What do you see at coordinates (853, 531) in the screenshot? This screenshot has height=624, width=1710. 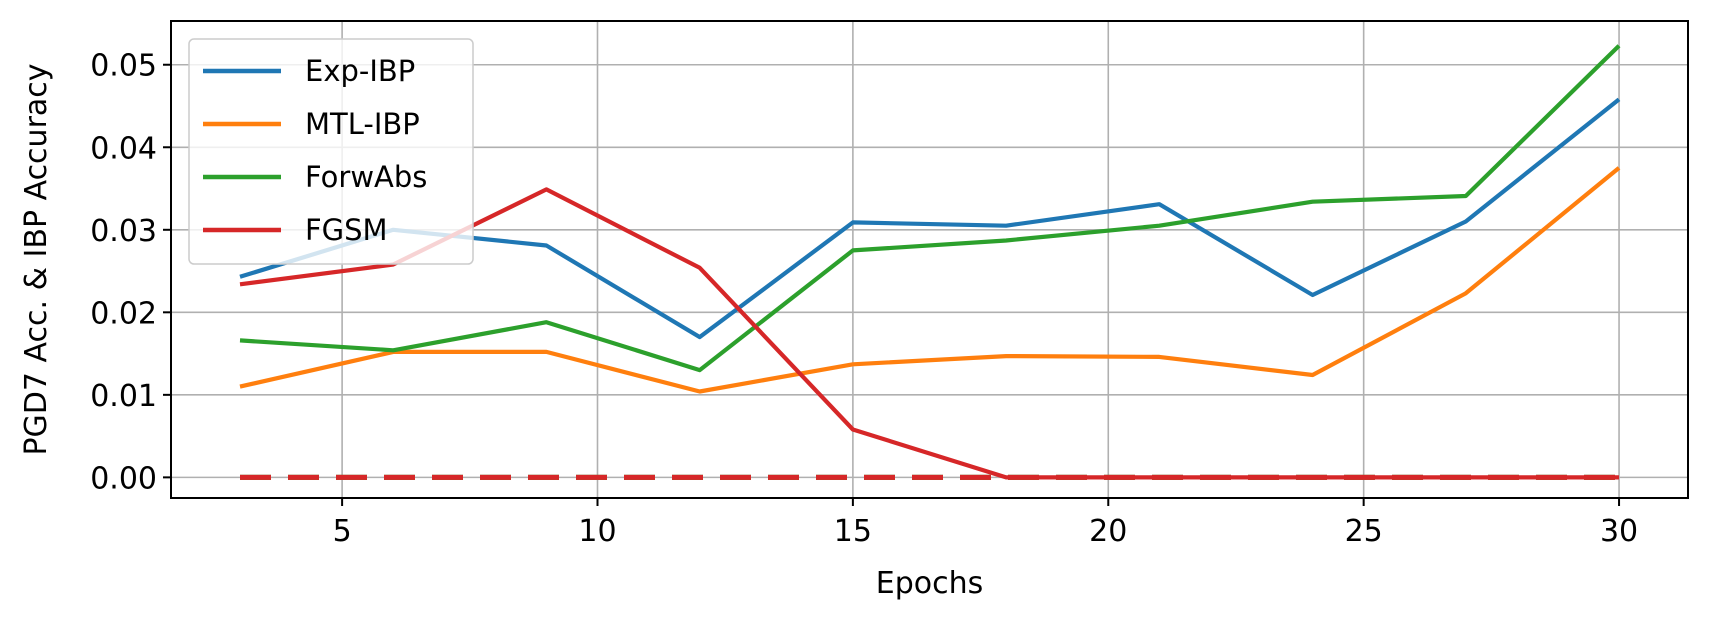 I see `x-tick-label: 15` at bounding box center [853, 531].